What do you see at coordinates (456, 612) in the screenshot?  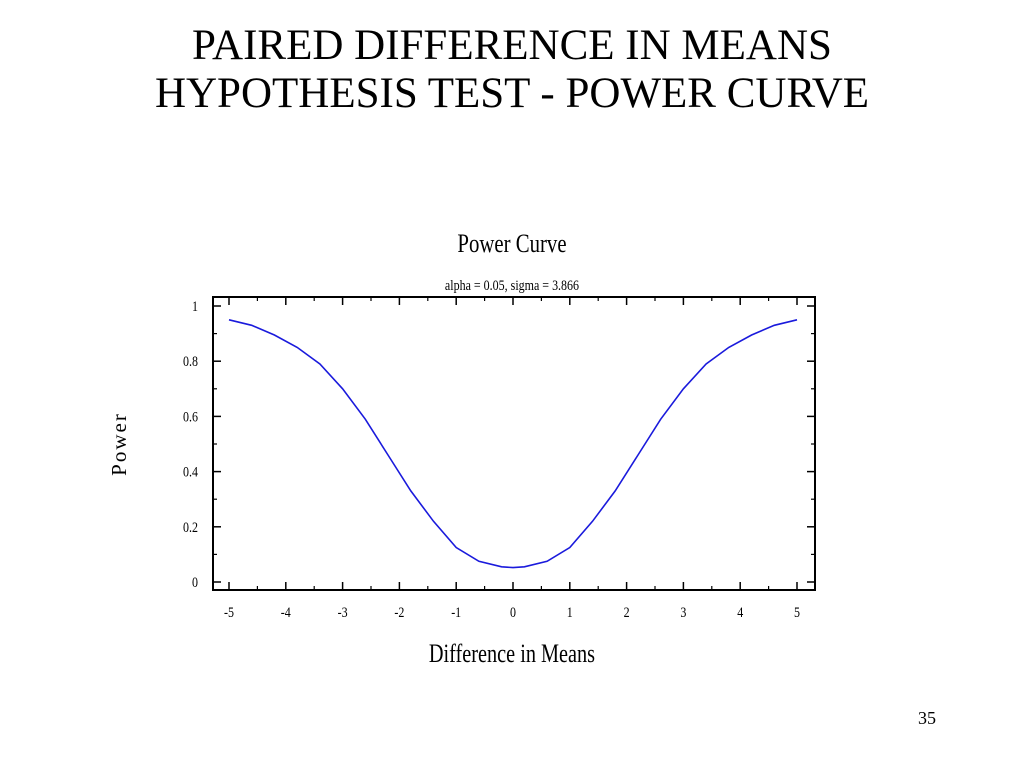 I see `x-tick-label: -1` at bounding box center [456, 612].